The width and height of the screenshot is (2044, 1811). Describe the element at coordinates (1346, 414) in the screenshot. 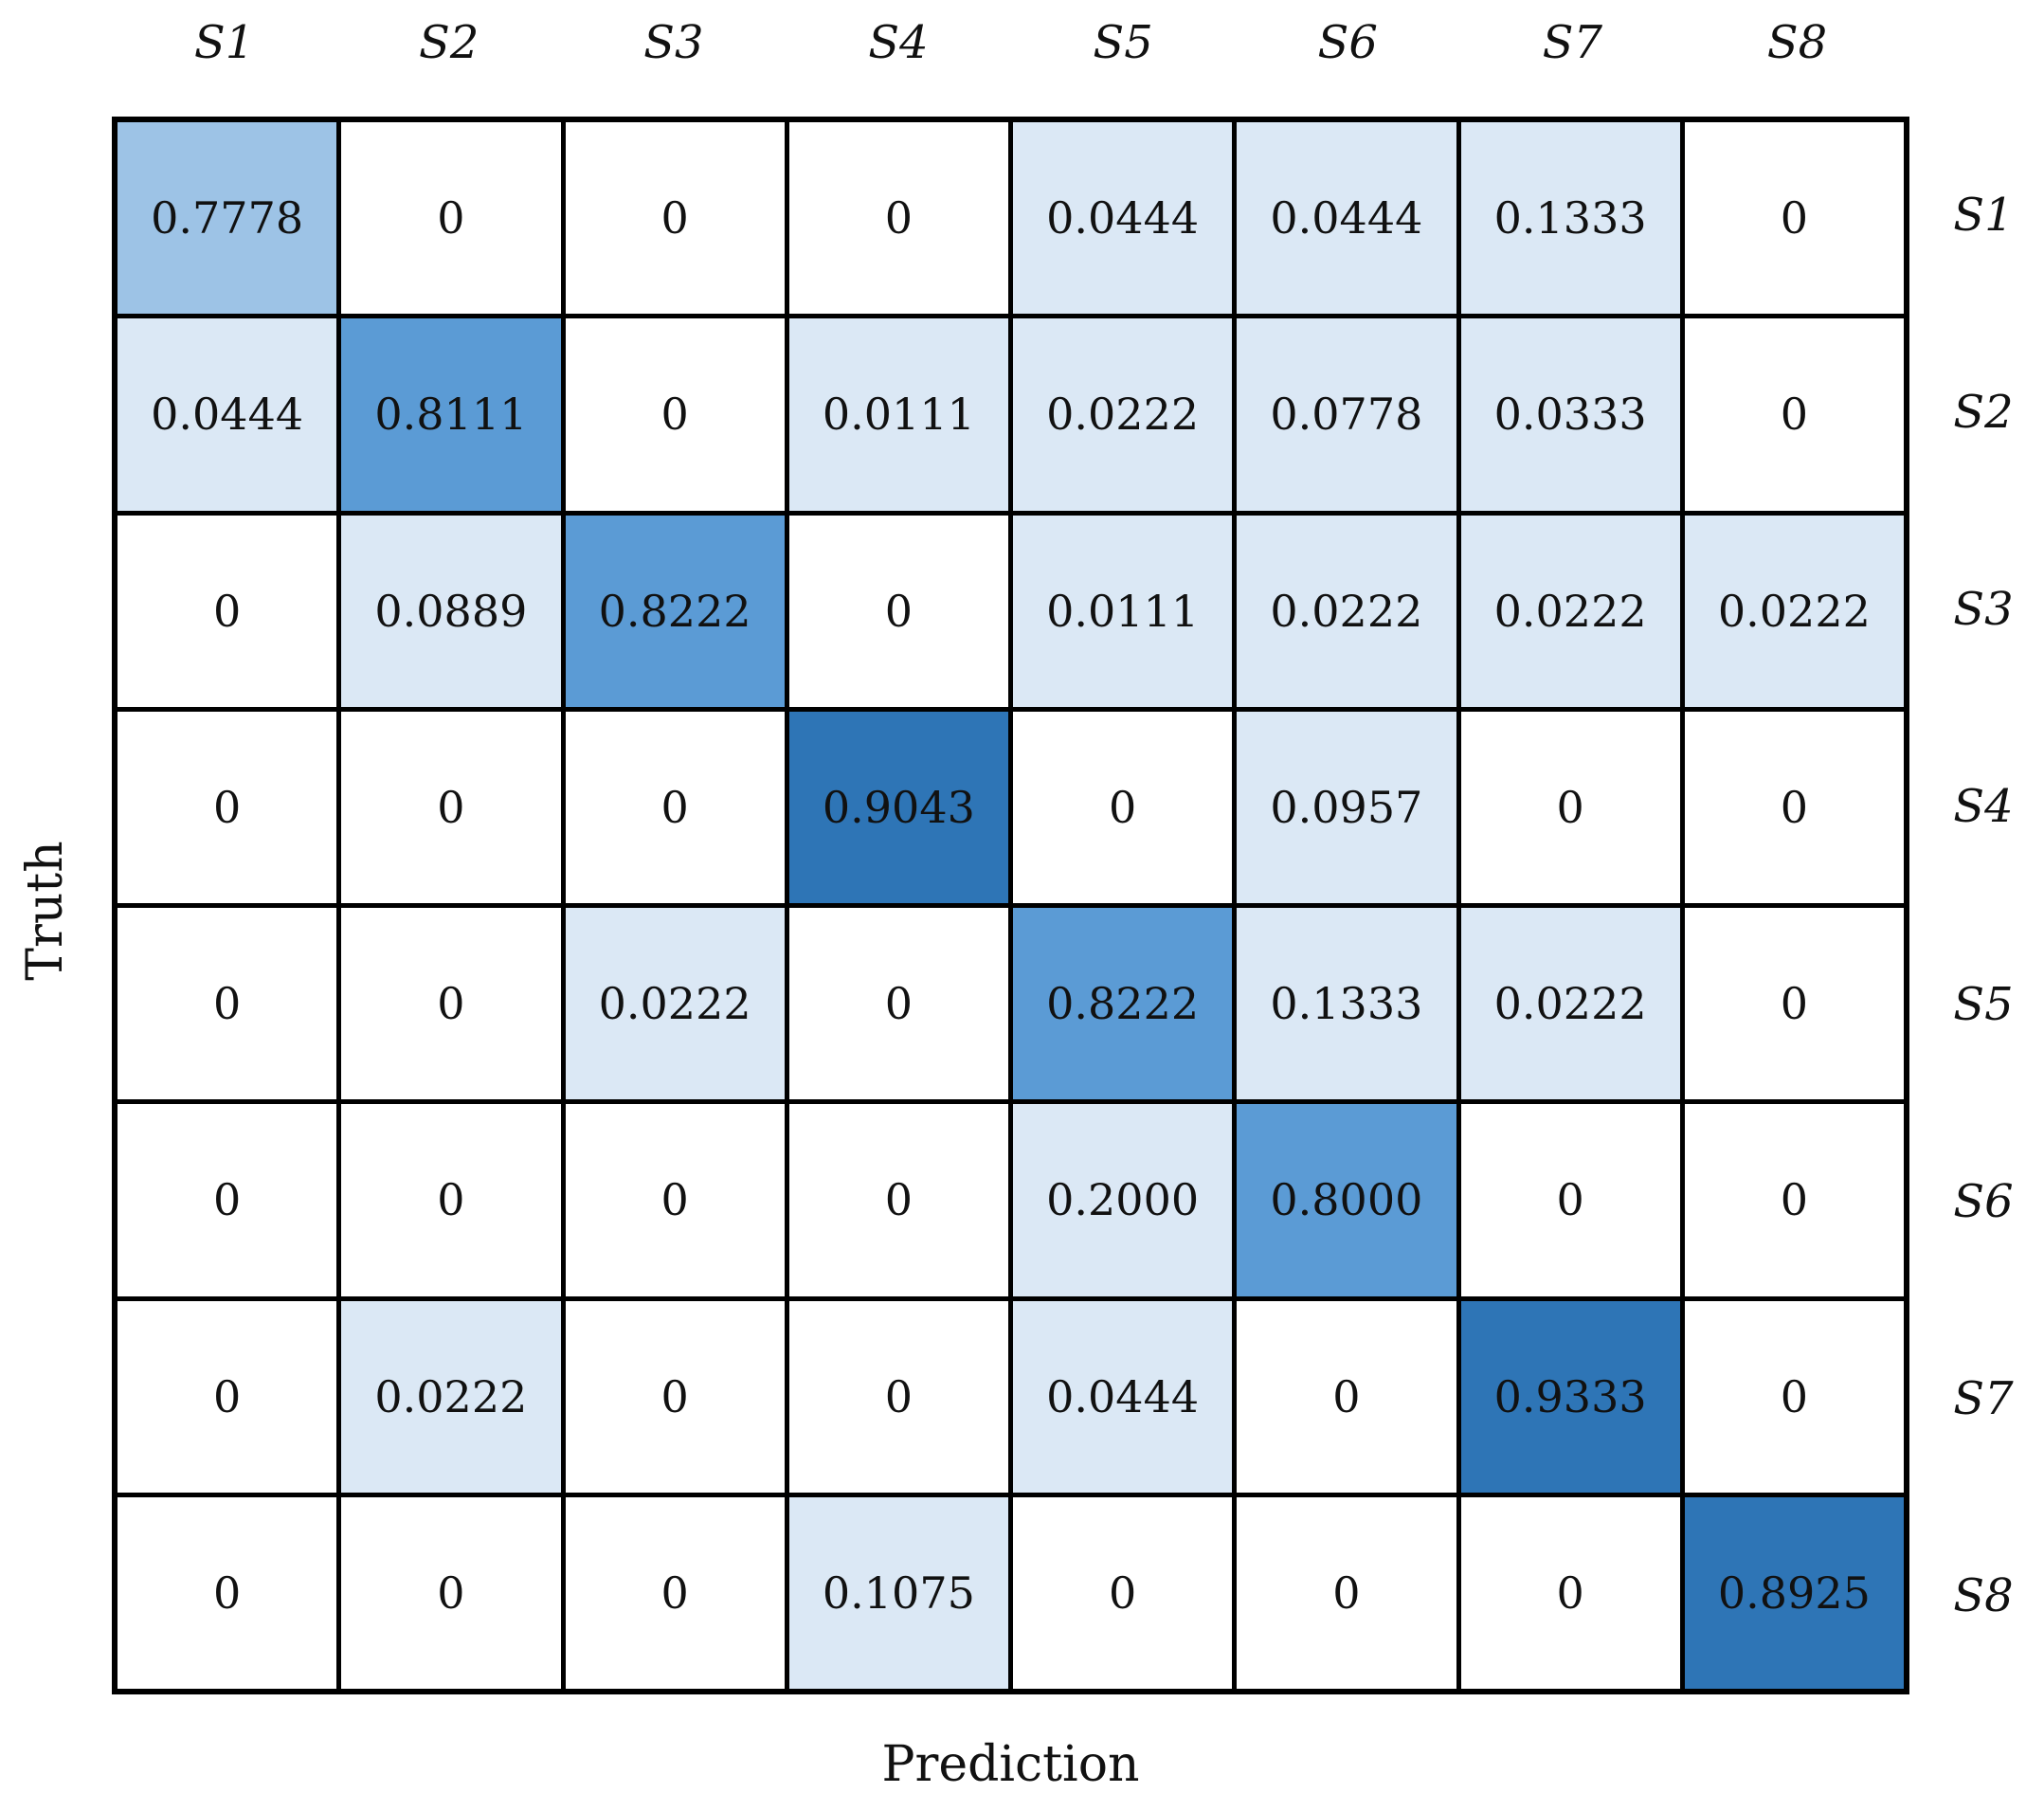

I see `matrix-cell: 0.0778` at that location.